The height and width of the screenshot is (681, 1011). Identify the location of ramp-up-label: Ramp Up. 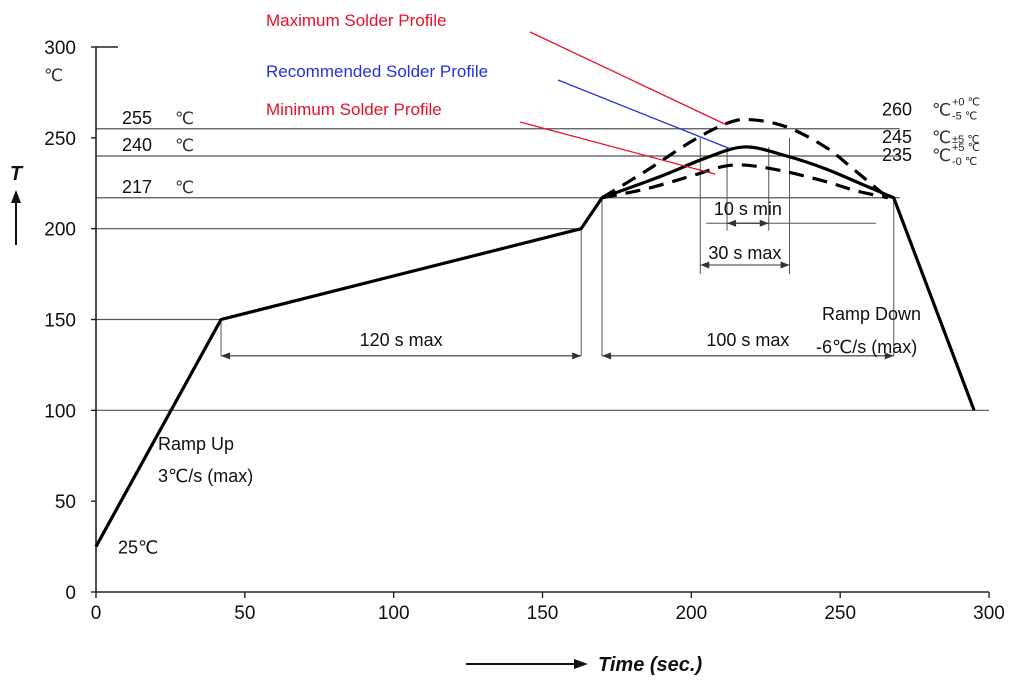
(196, 444).